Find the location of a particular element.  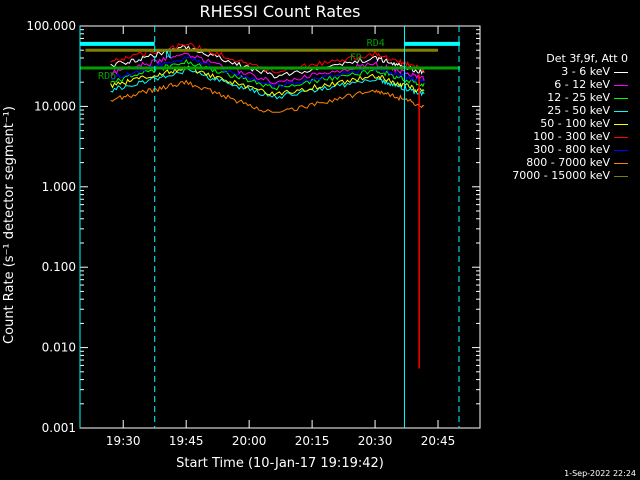

legend-label: 100 - 300 keV is located at coordinates (571, 136).